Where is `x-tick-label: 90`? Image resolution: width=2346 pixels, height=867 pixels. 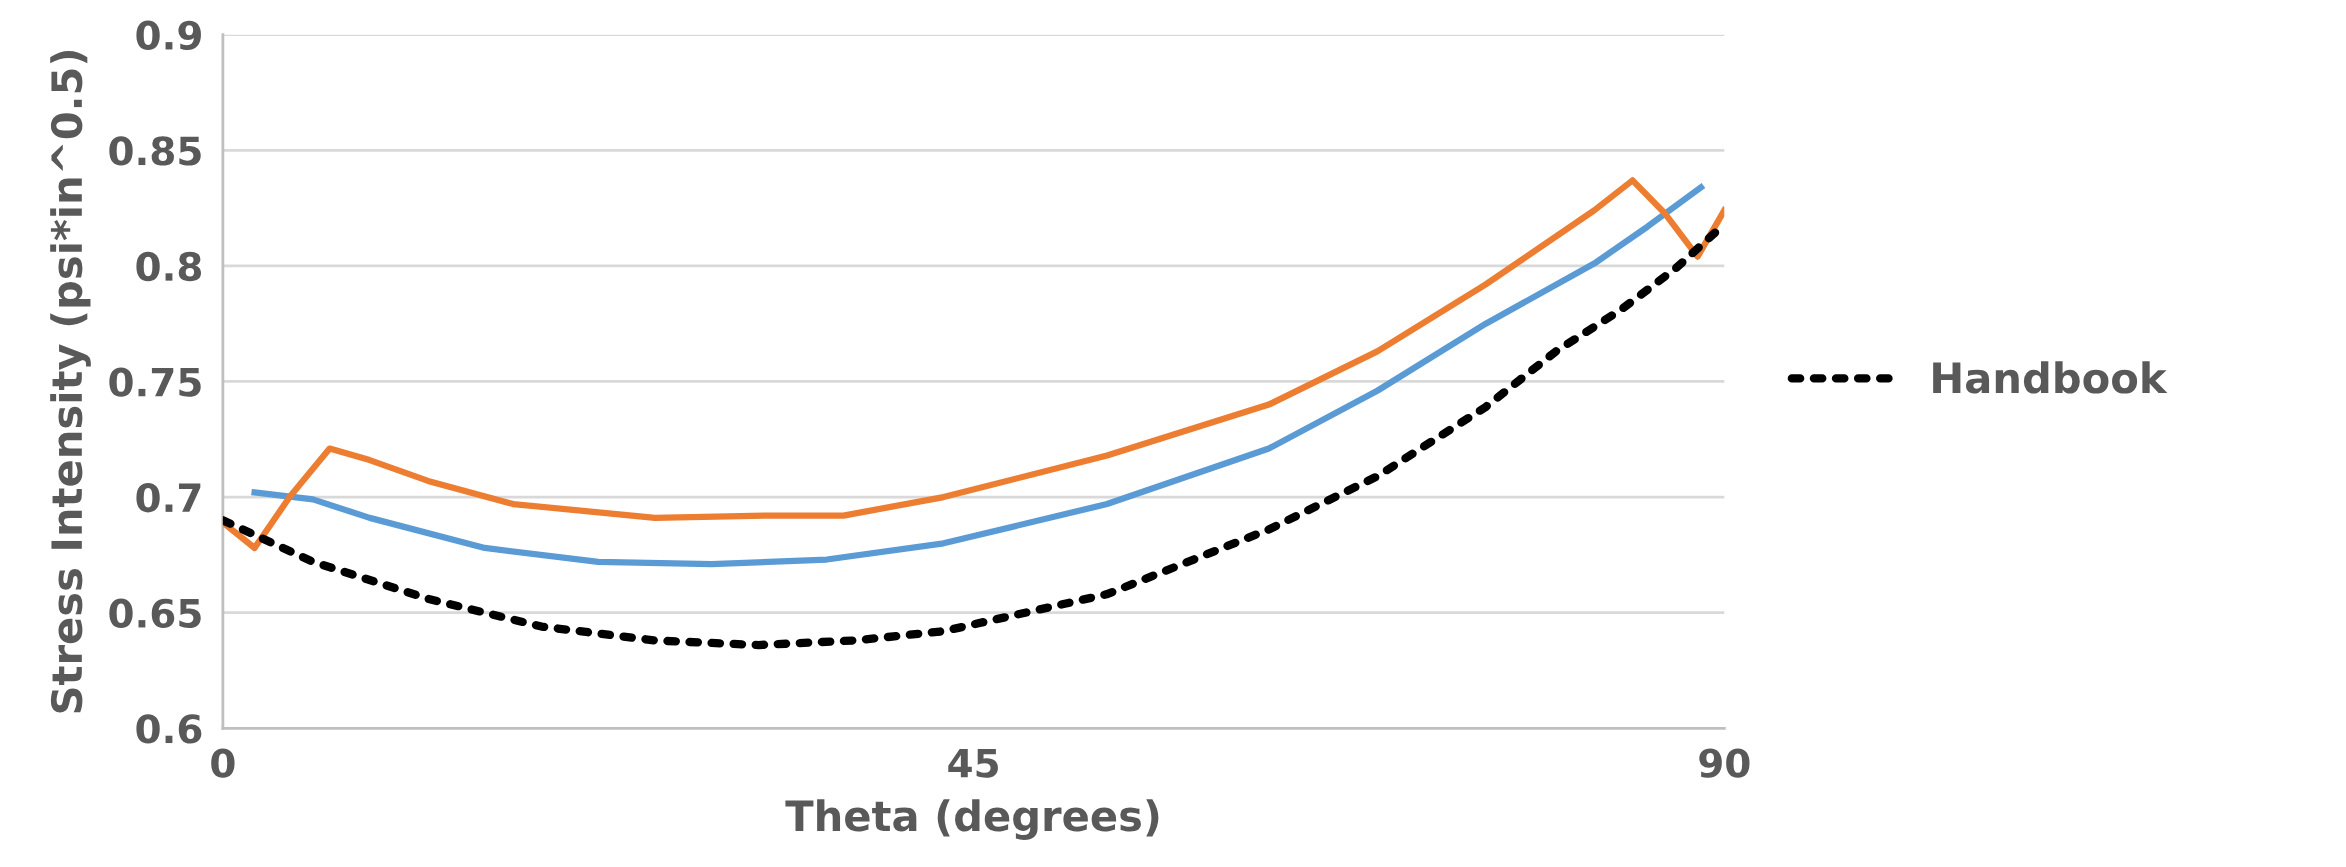
x-tick-label: 90 is located at coordinates (1724, 763).